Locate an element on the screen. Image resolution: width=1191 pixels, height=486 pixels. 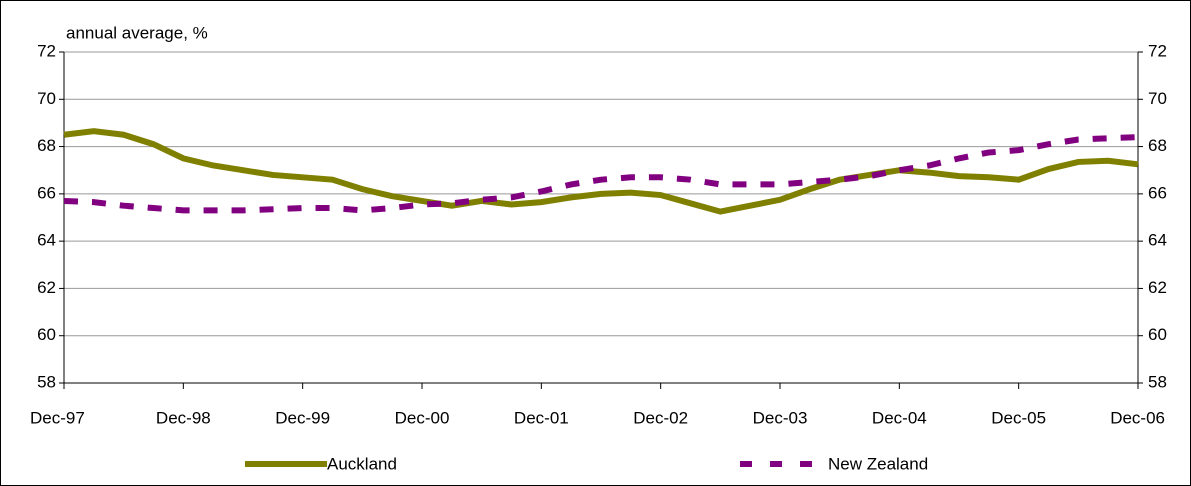
y2-tick-label: 70 is located at coordinates (1157, 98).